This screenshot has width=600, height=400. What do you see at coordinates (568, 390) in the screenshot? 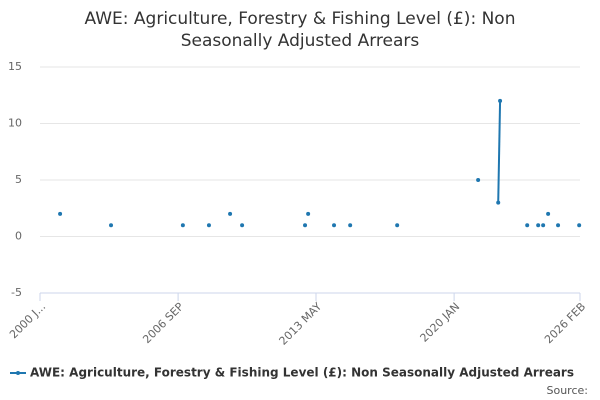
I see `source: Source:` at bounding box center [568, 390].